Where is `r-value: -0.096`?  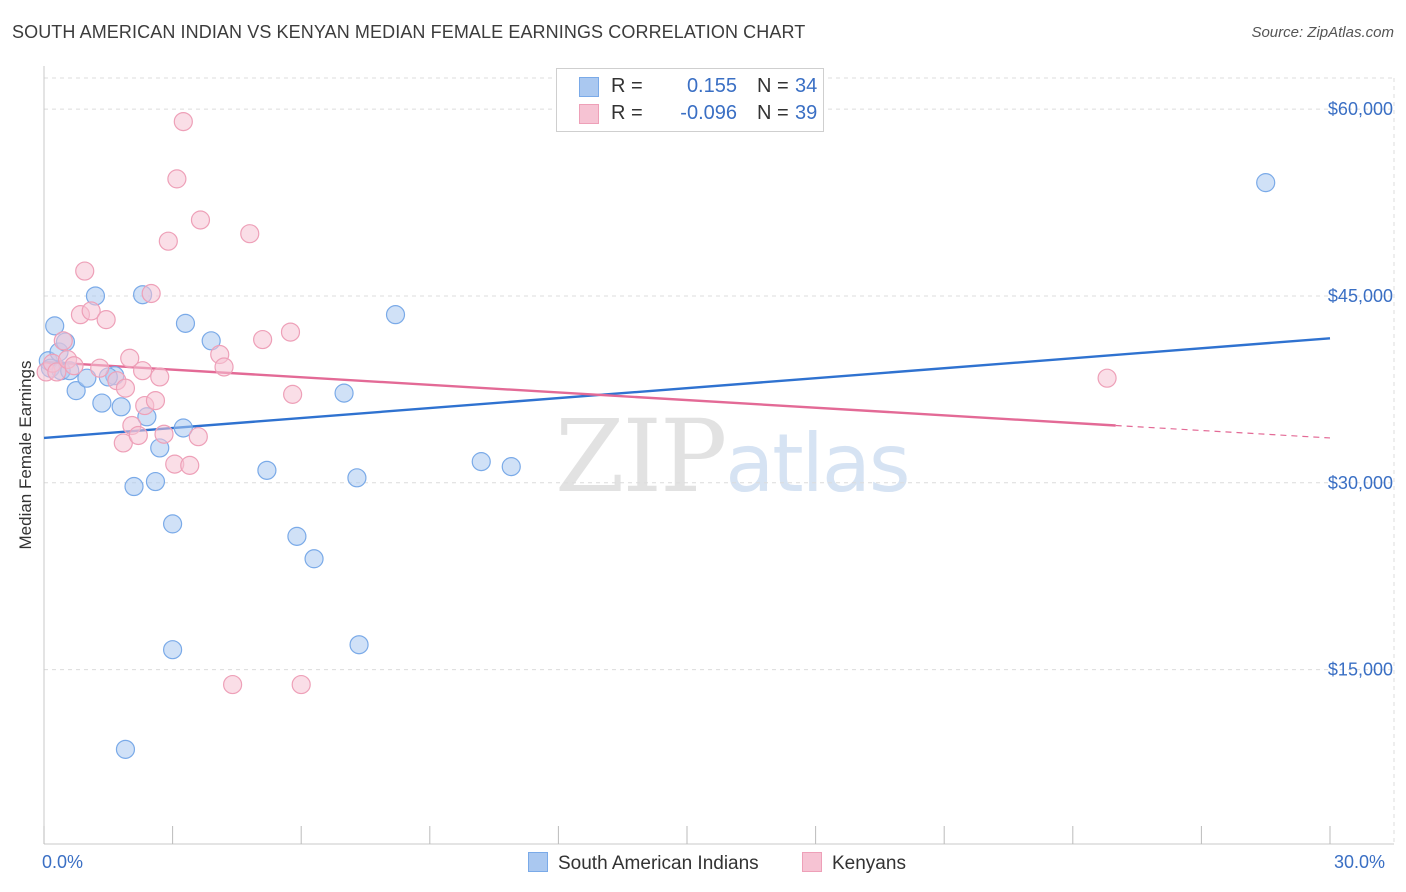 r-value: -0.096 is located at coordinates (708, 113).